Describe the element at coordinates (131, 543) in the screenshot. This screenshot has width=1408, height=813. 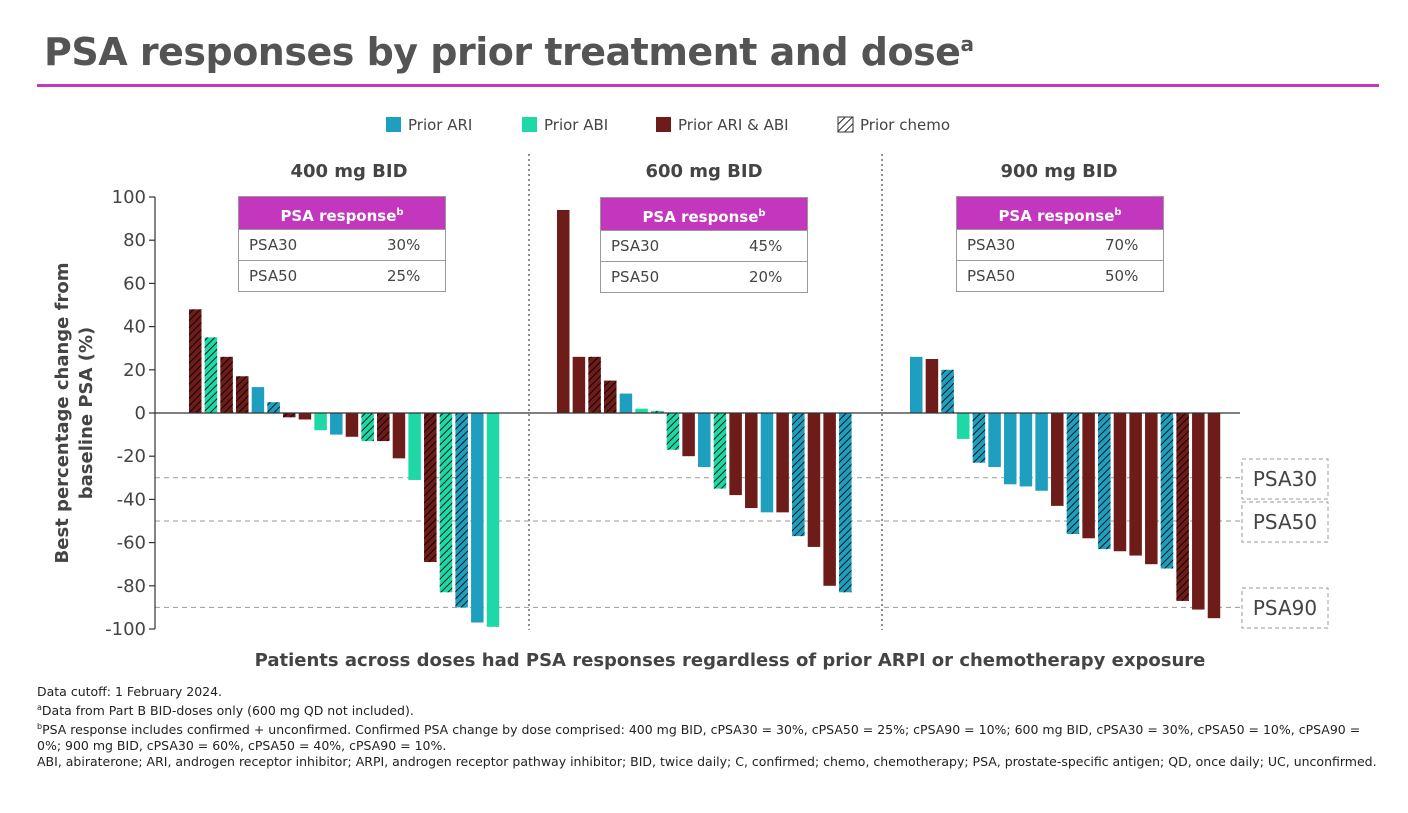
I see `y-tick-label: -60` at that location.